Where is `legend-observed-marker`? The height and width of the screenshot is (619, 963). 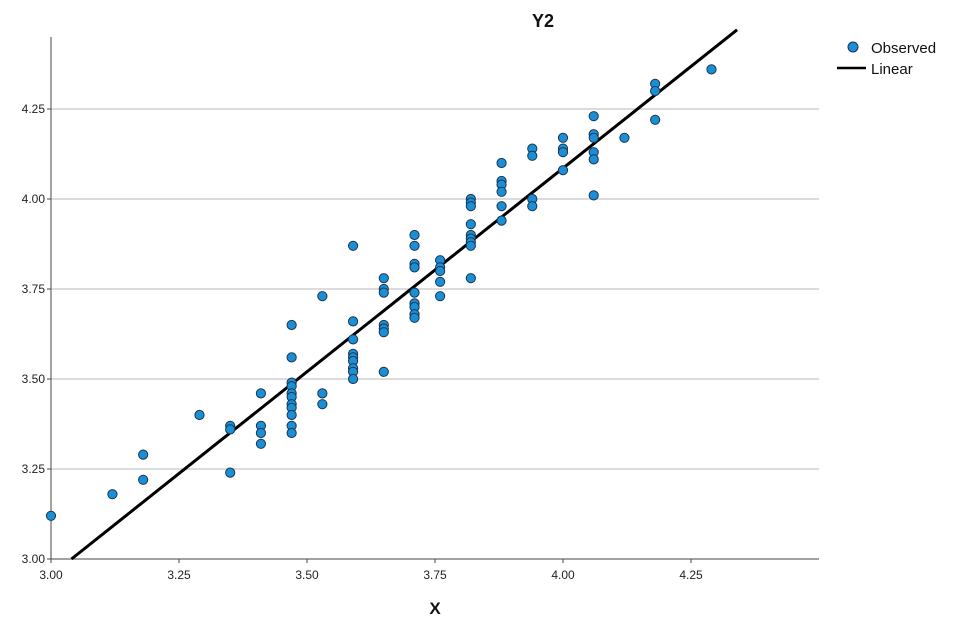
legend-observed-marker is located at coordinates (853, 47).